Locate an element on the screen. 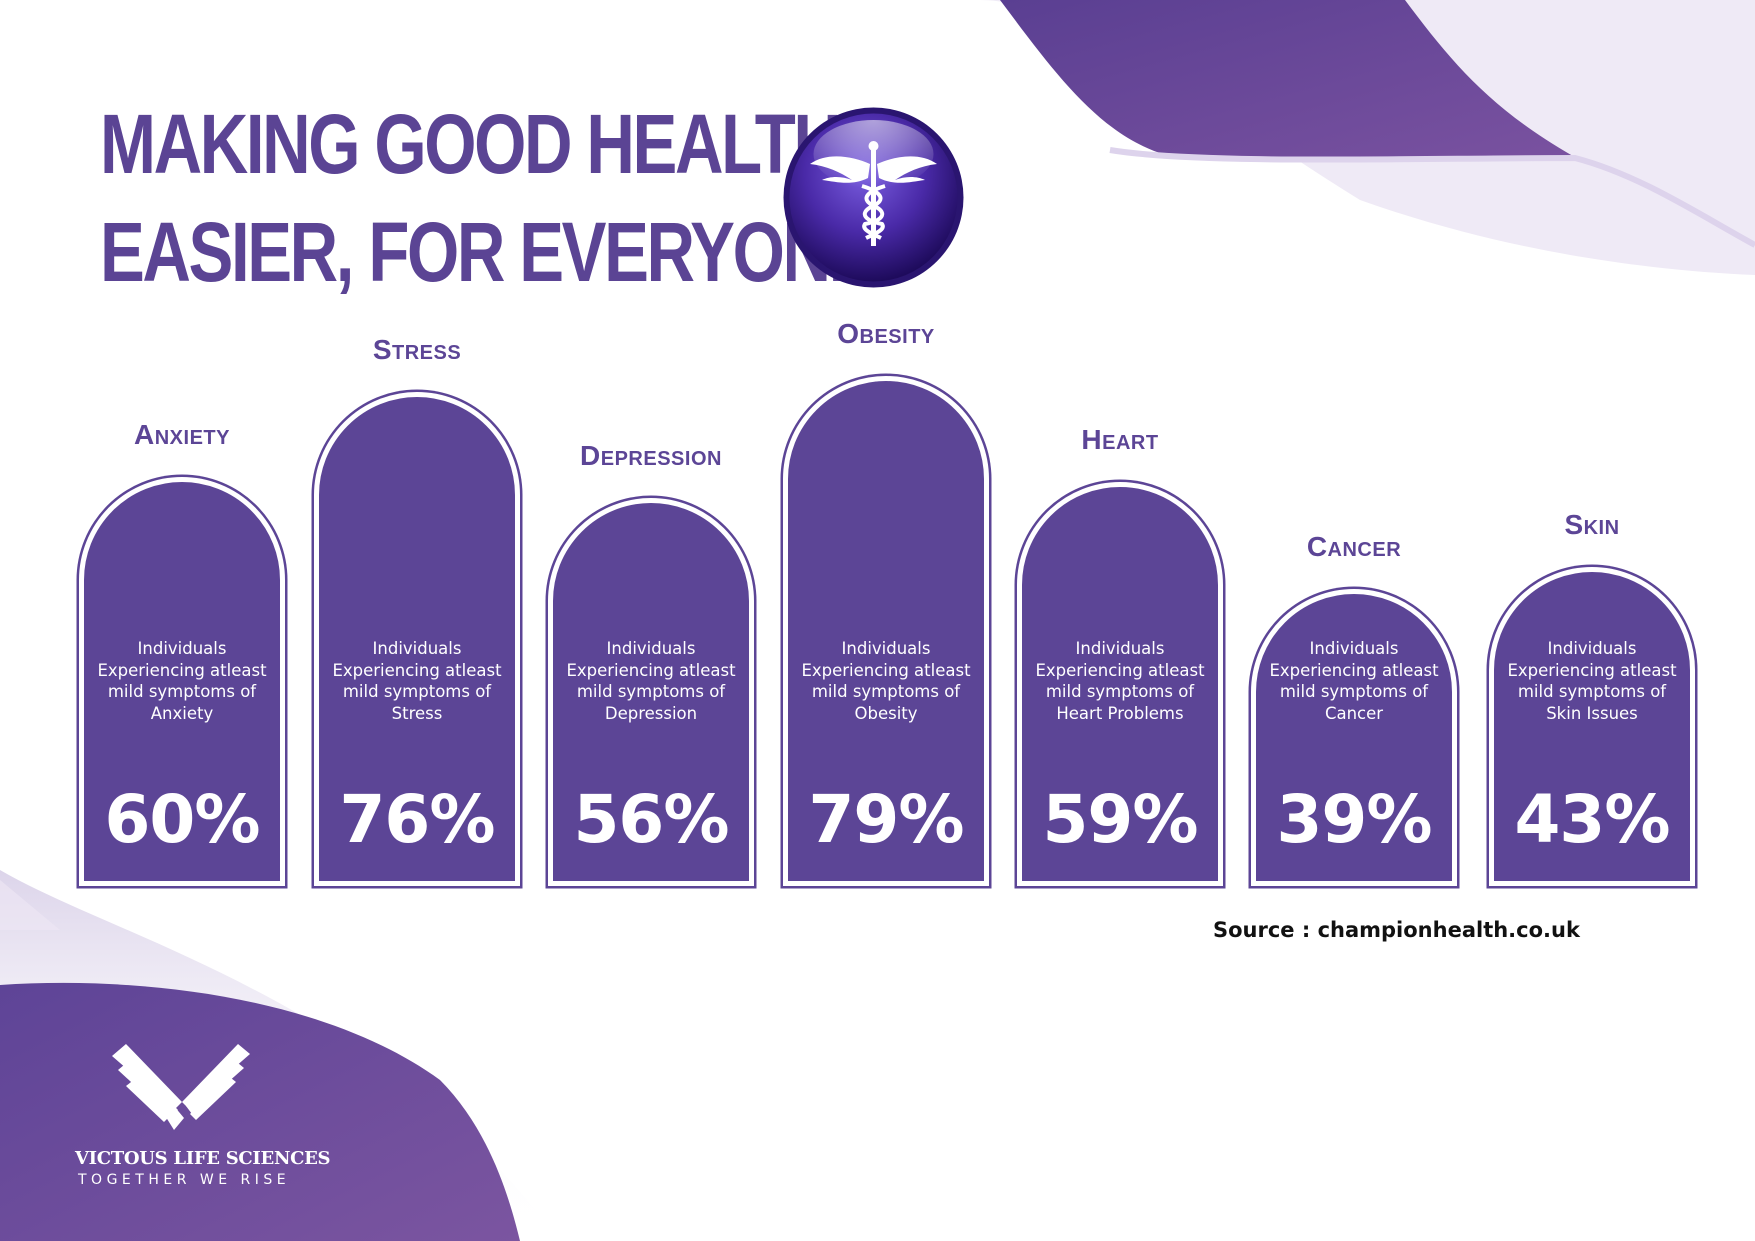 This screenshot has height=1241, width=1755. caduceus-icon is located at coordinates (873, 197).